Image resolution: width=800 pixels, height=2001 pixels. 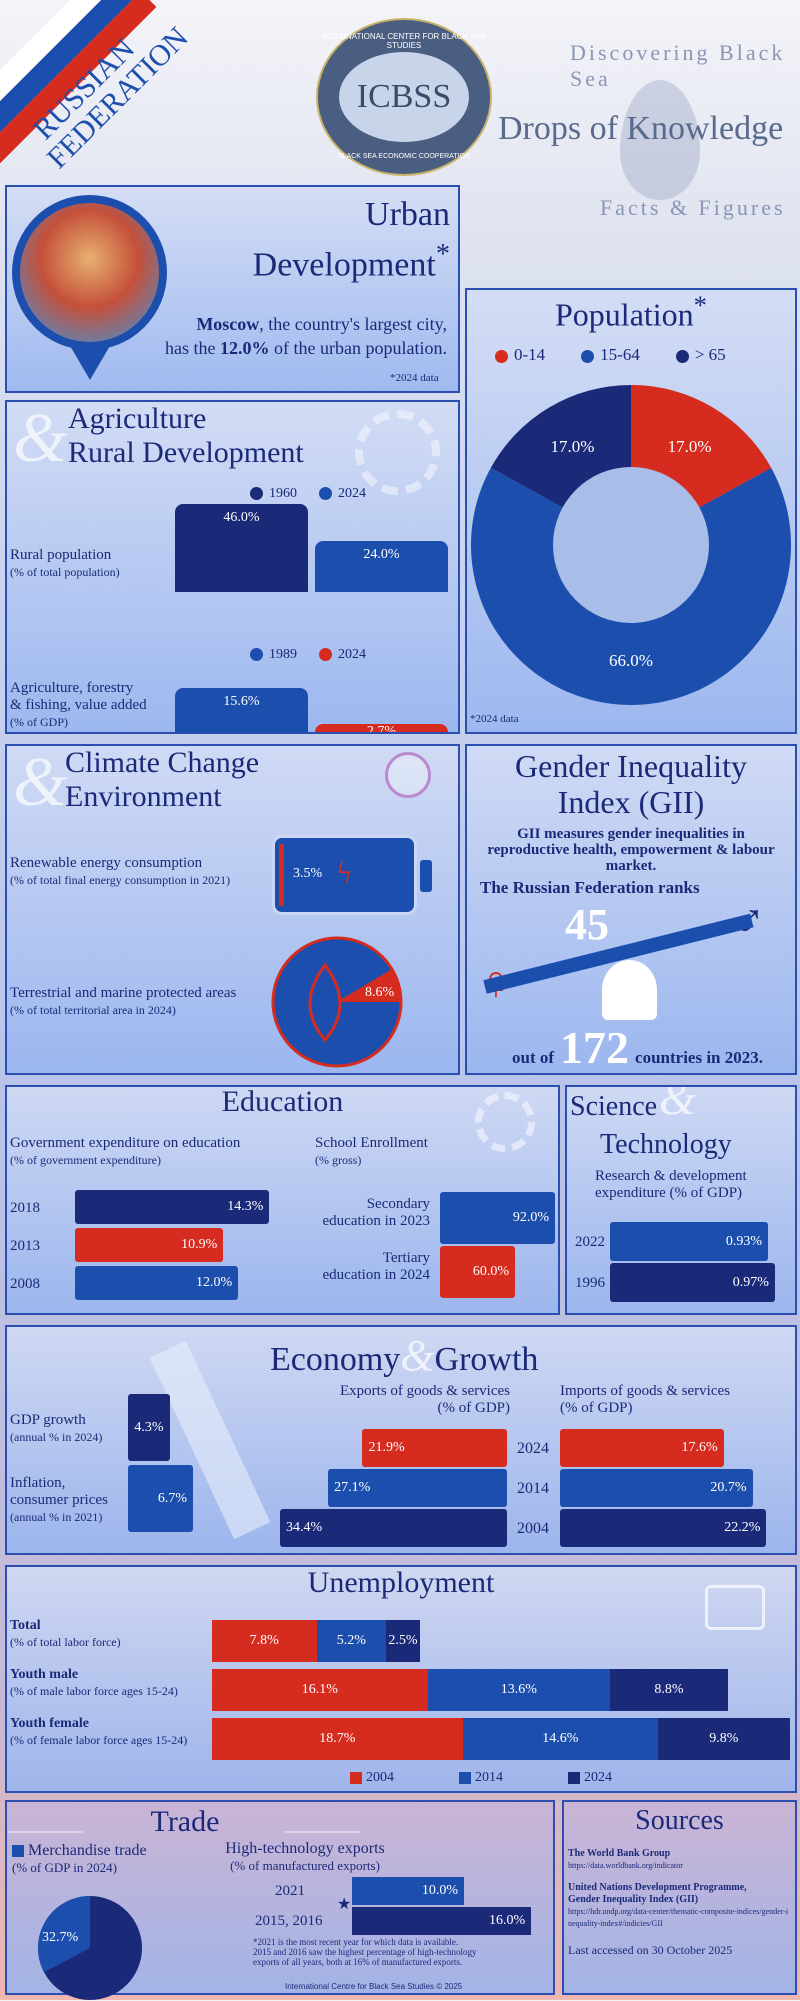 I want to click on merchandise-trade-pie, so click(x=90, y=1948).